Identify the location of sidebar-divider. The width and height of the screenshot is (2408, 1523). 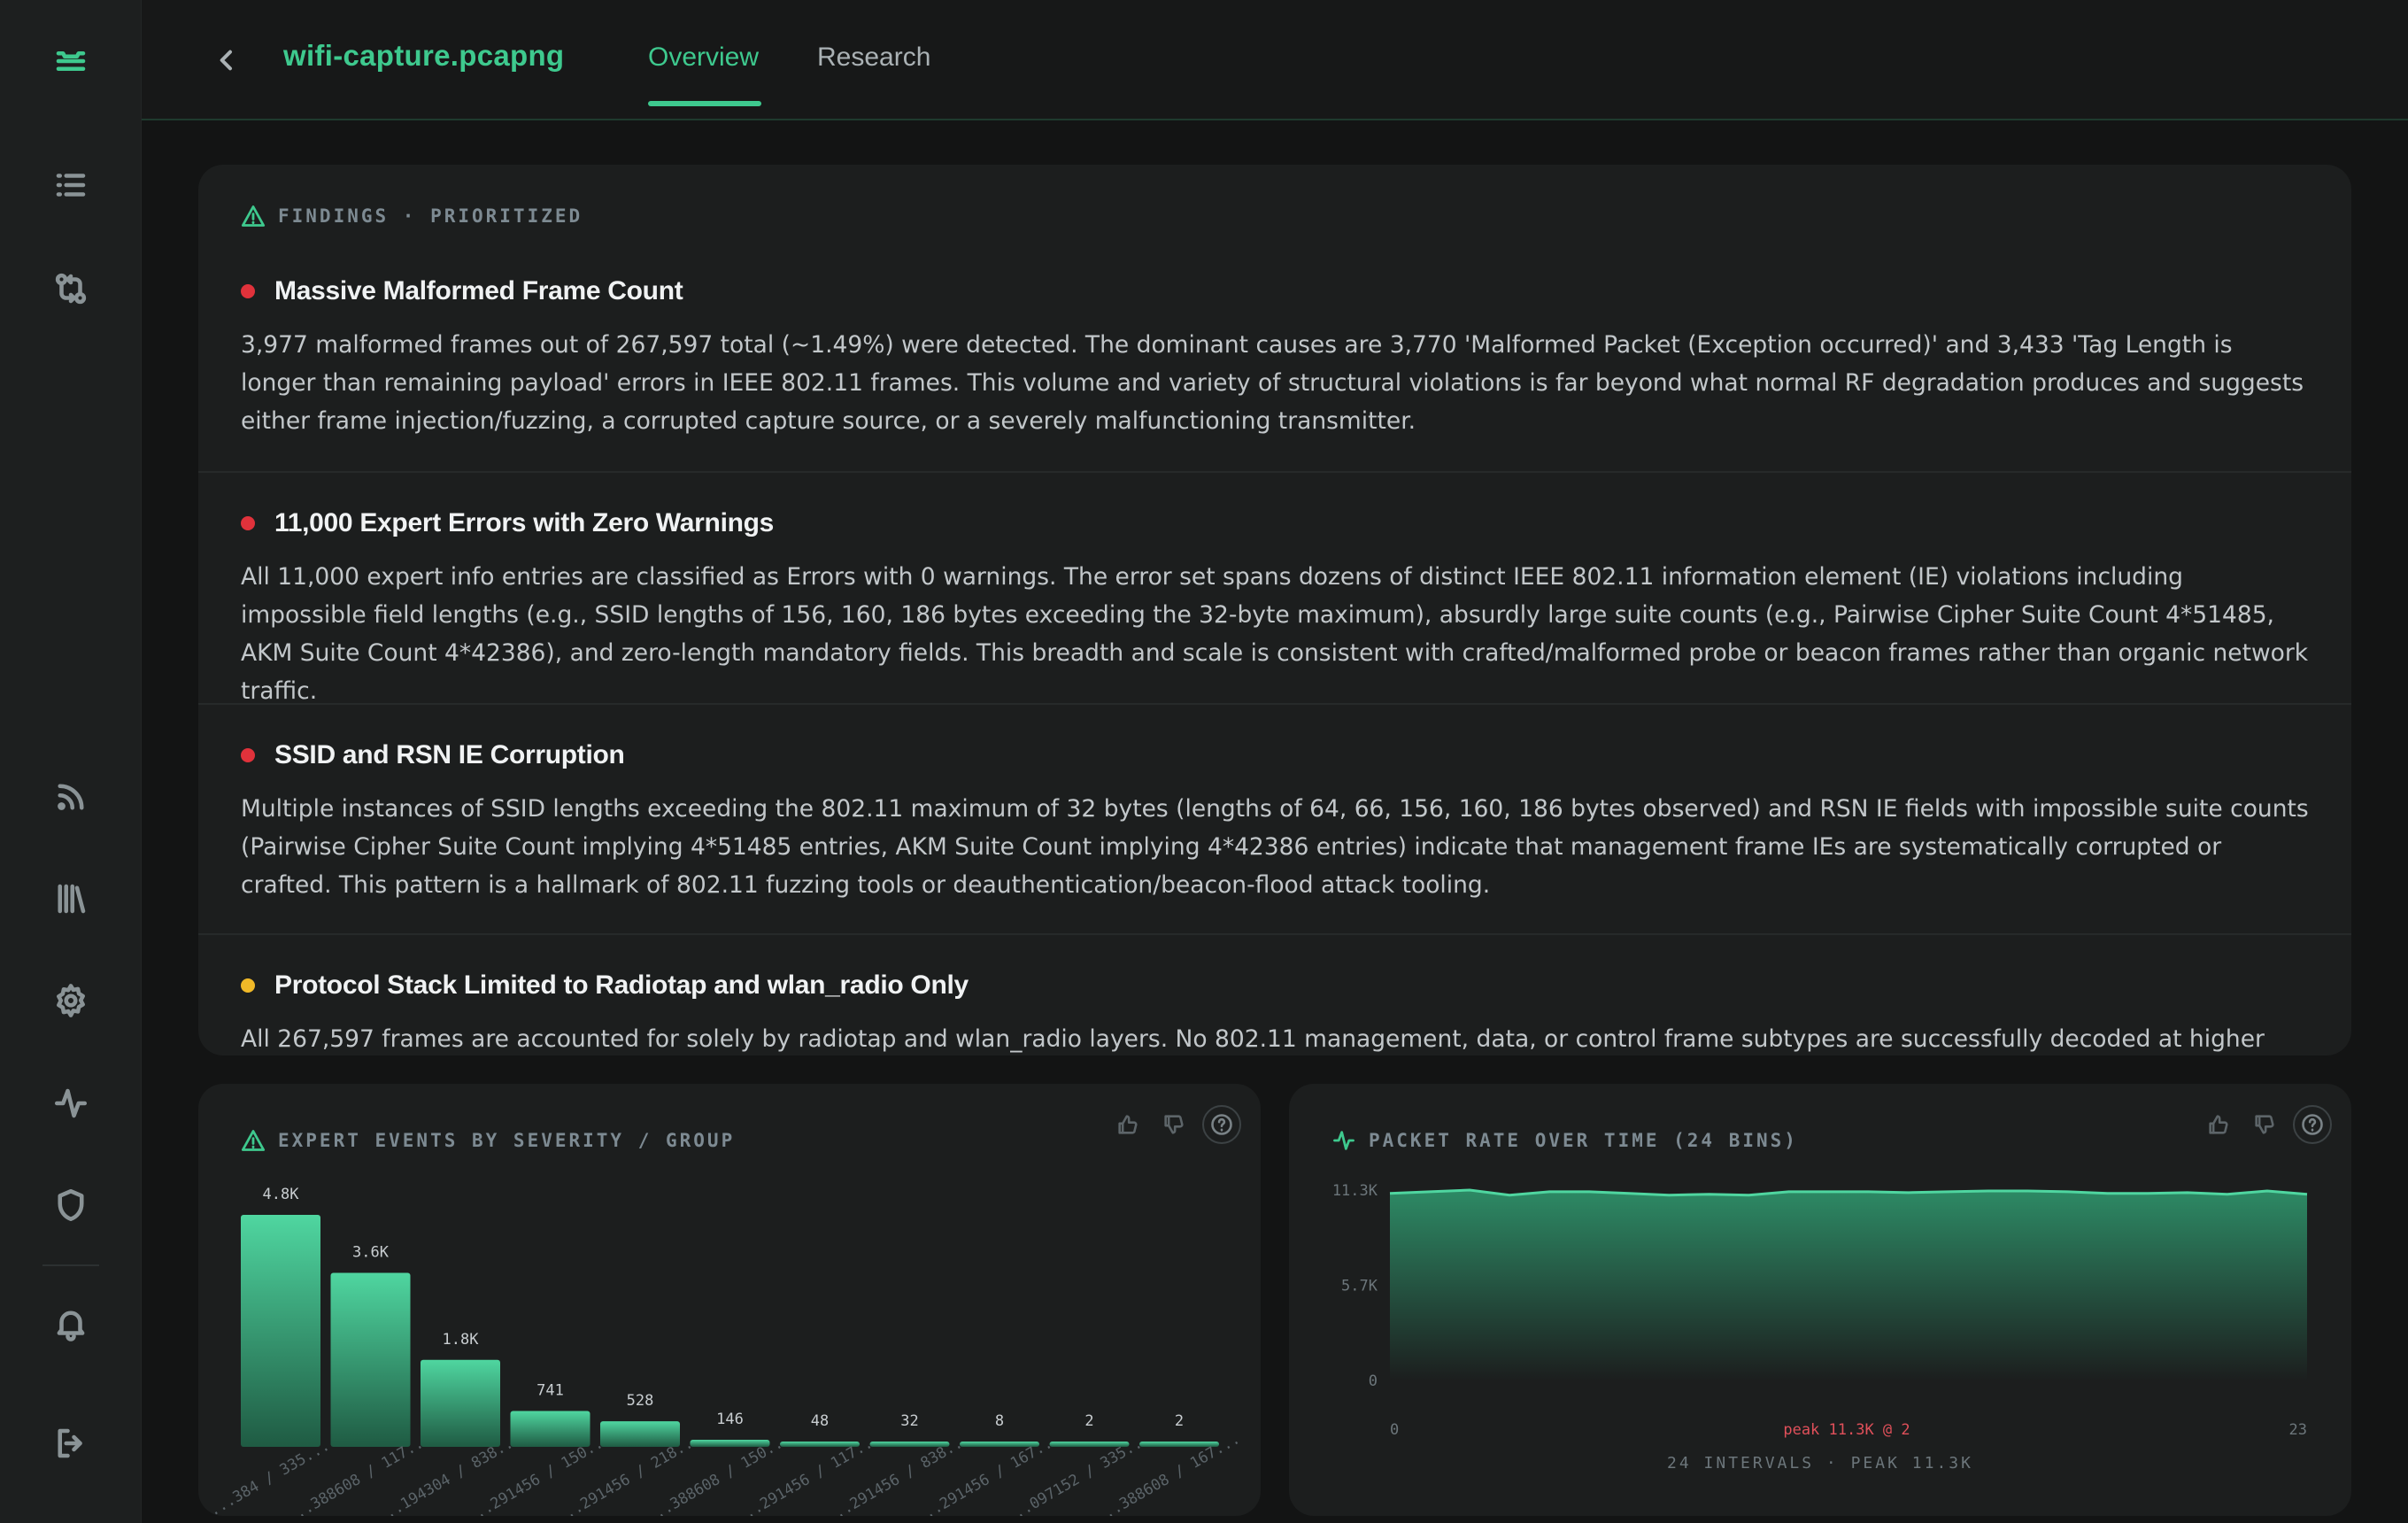
(71, 1265).